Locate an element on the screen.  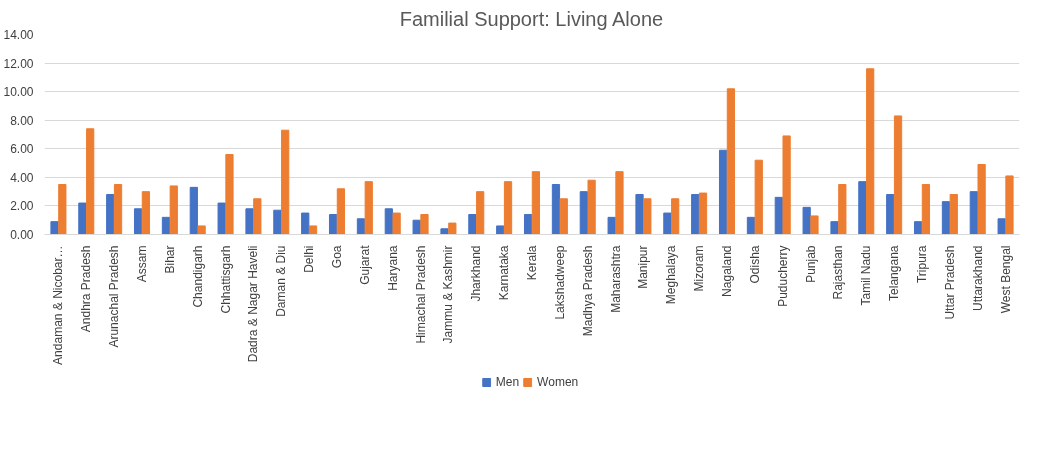
y-tick-label: 2.00 is located at coordinates (22, 206).